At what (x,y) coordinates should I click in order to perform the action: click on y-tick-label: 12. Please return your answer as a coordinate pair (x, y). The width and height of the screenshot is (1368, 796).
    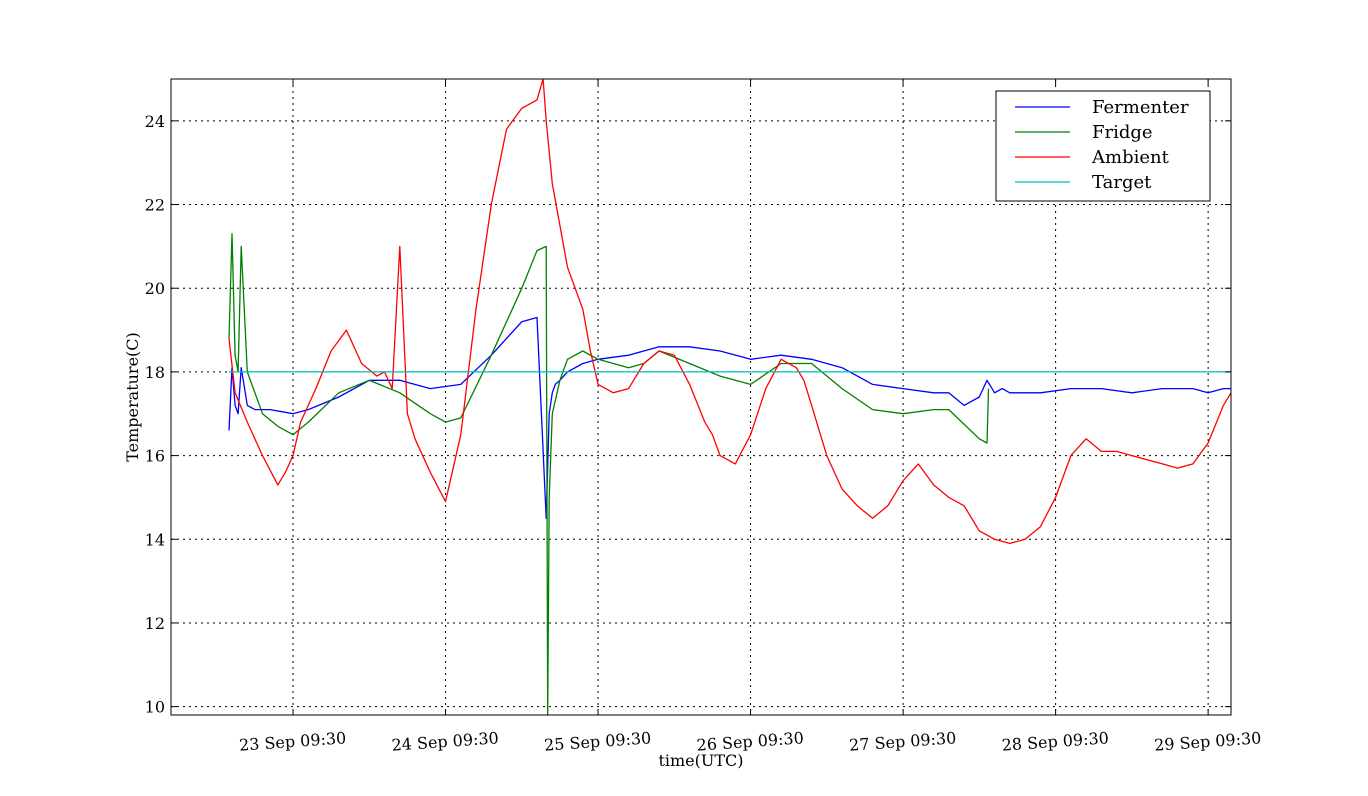
    Looking at the image, I should click on (155, 623).